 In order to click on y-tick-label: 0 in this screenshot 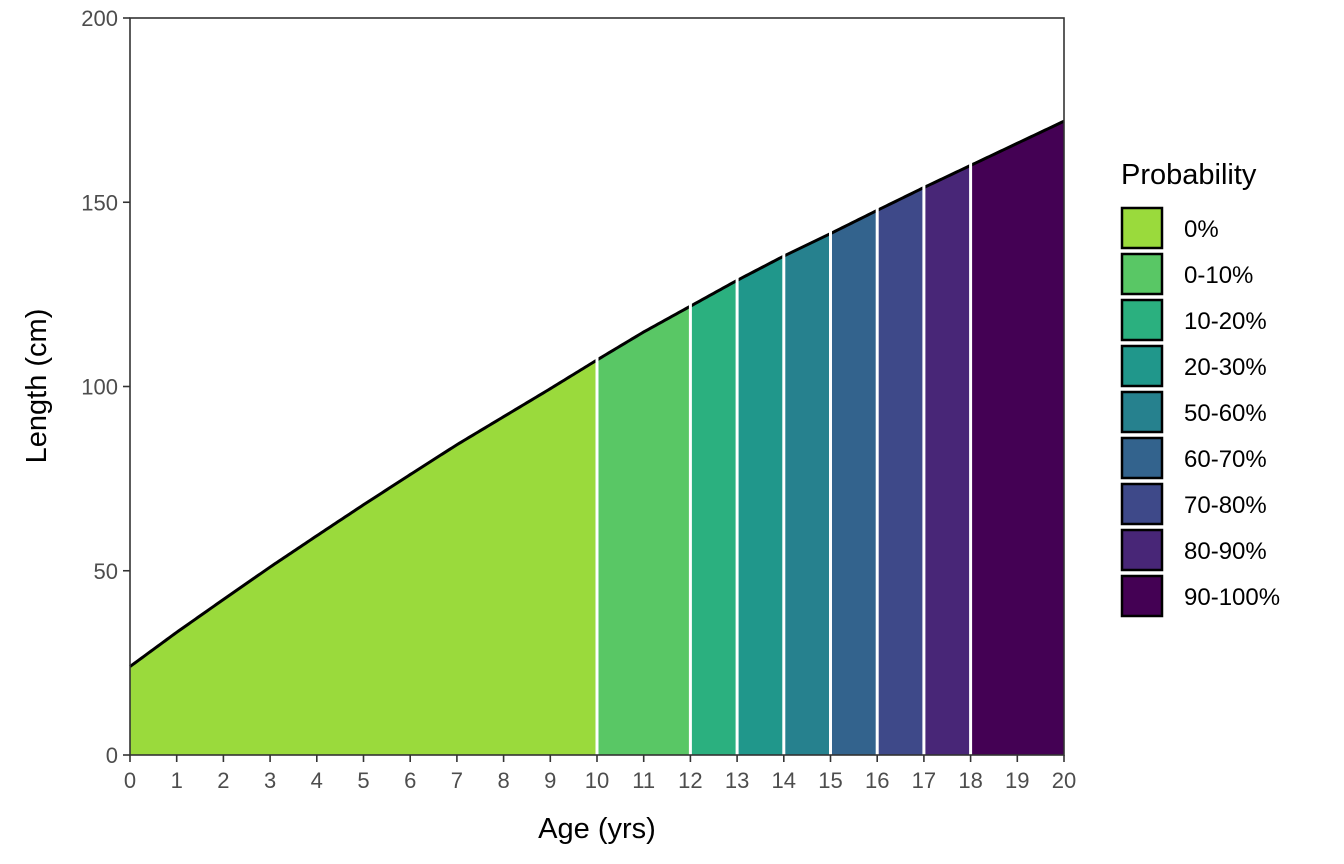, I will do `click(112, 755)`.